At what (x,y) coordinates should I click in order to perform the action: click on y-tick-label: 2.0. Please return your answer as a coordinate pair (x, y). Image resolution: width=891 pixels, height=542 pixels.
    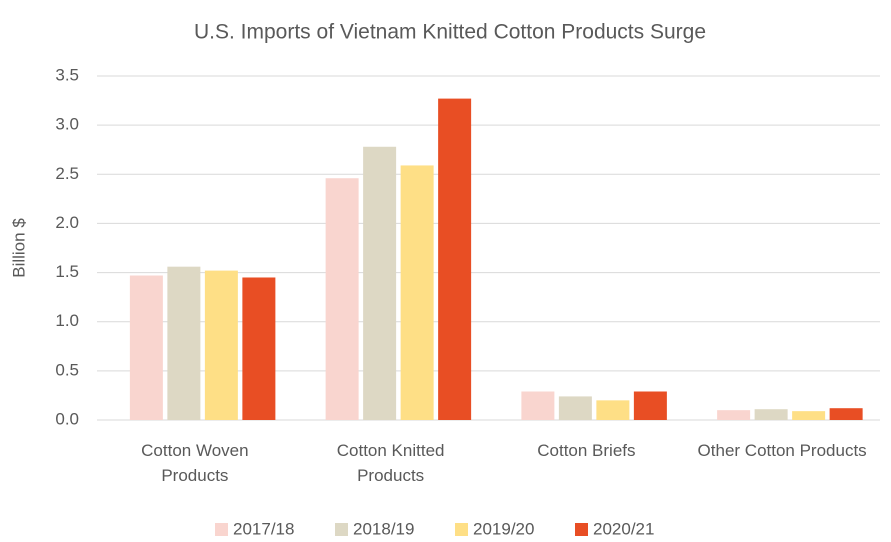
    Looking at the image, I should click on (67, 222).